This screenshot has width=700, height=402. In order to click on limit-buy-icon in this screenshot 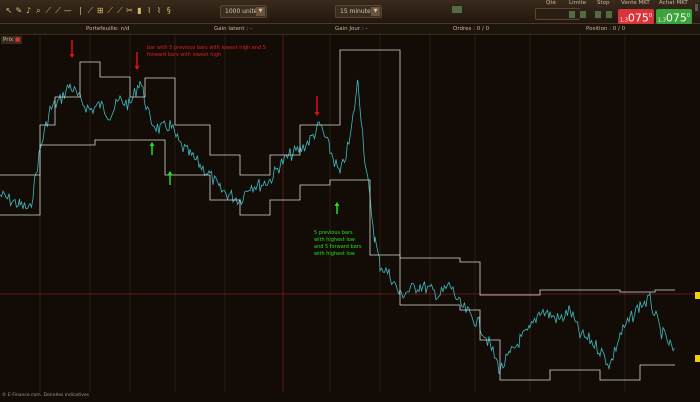, I will do `click(572, 14)`.